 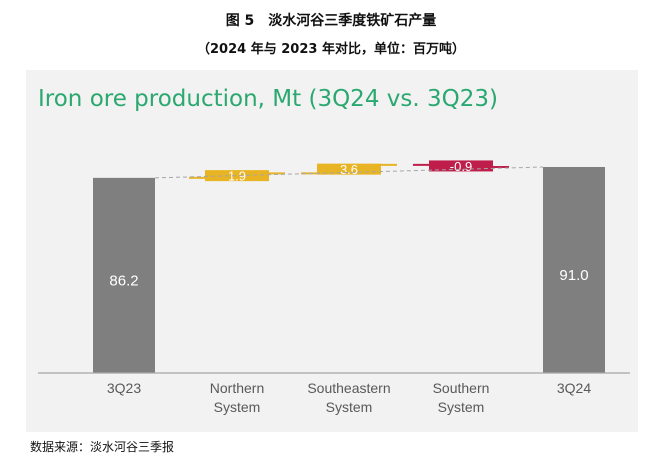 What do you see at coordinates (574, 388) in the screenshot?
I see `x-tick-label: 3Q24` at bounding box center [574, 388].